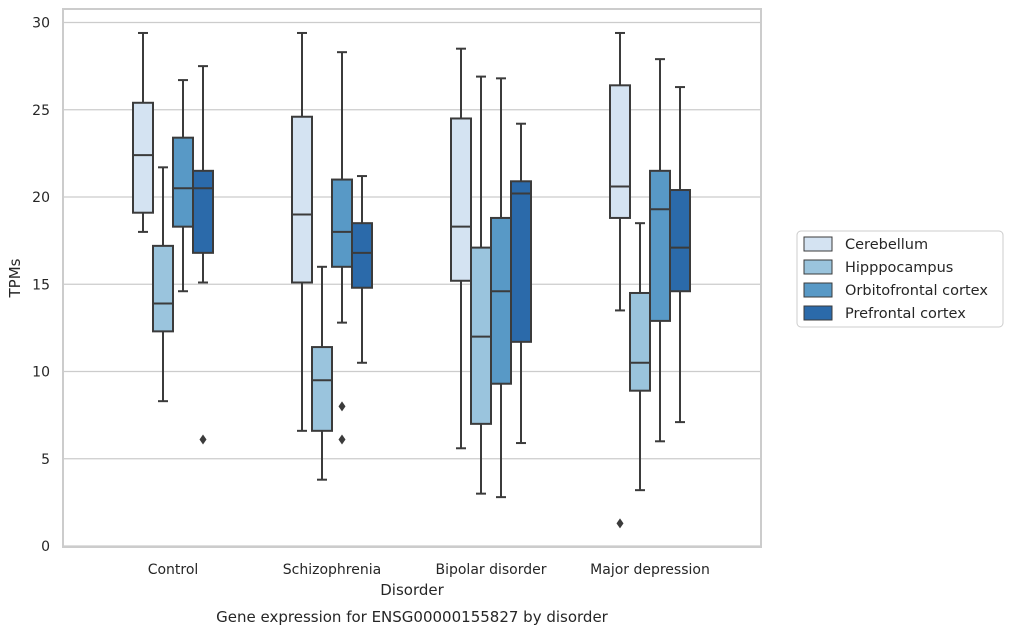 The image size is (1013, 634). I want to click on box-cerebellum-major-depression, so click(620, 280).